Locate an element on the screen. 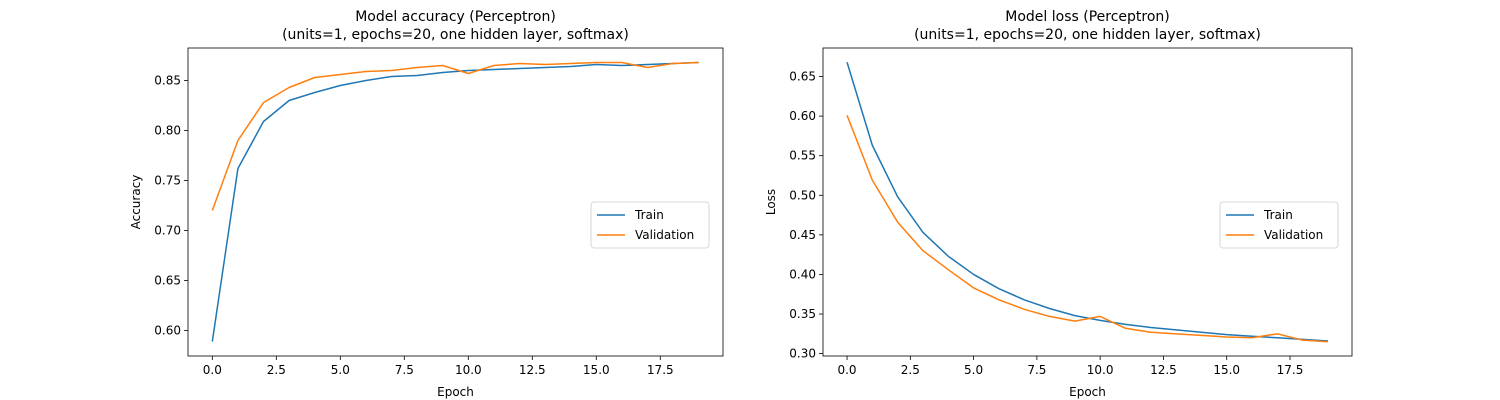 The image size is (1500, 400). loss-y-tick-label: 0.55 is located at coordinates (802, 156).